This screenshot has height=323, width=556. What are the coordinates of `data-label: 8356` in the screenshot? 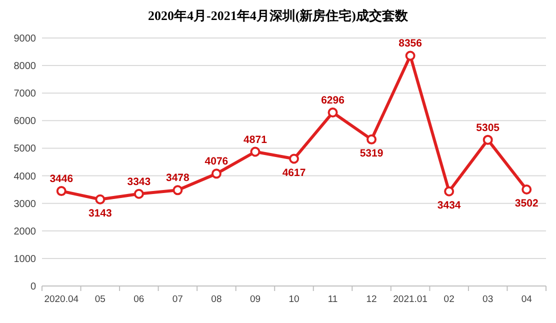 It's located at (410, 44).